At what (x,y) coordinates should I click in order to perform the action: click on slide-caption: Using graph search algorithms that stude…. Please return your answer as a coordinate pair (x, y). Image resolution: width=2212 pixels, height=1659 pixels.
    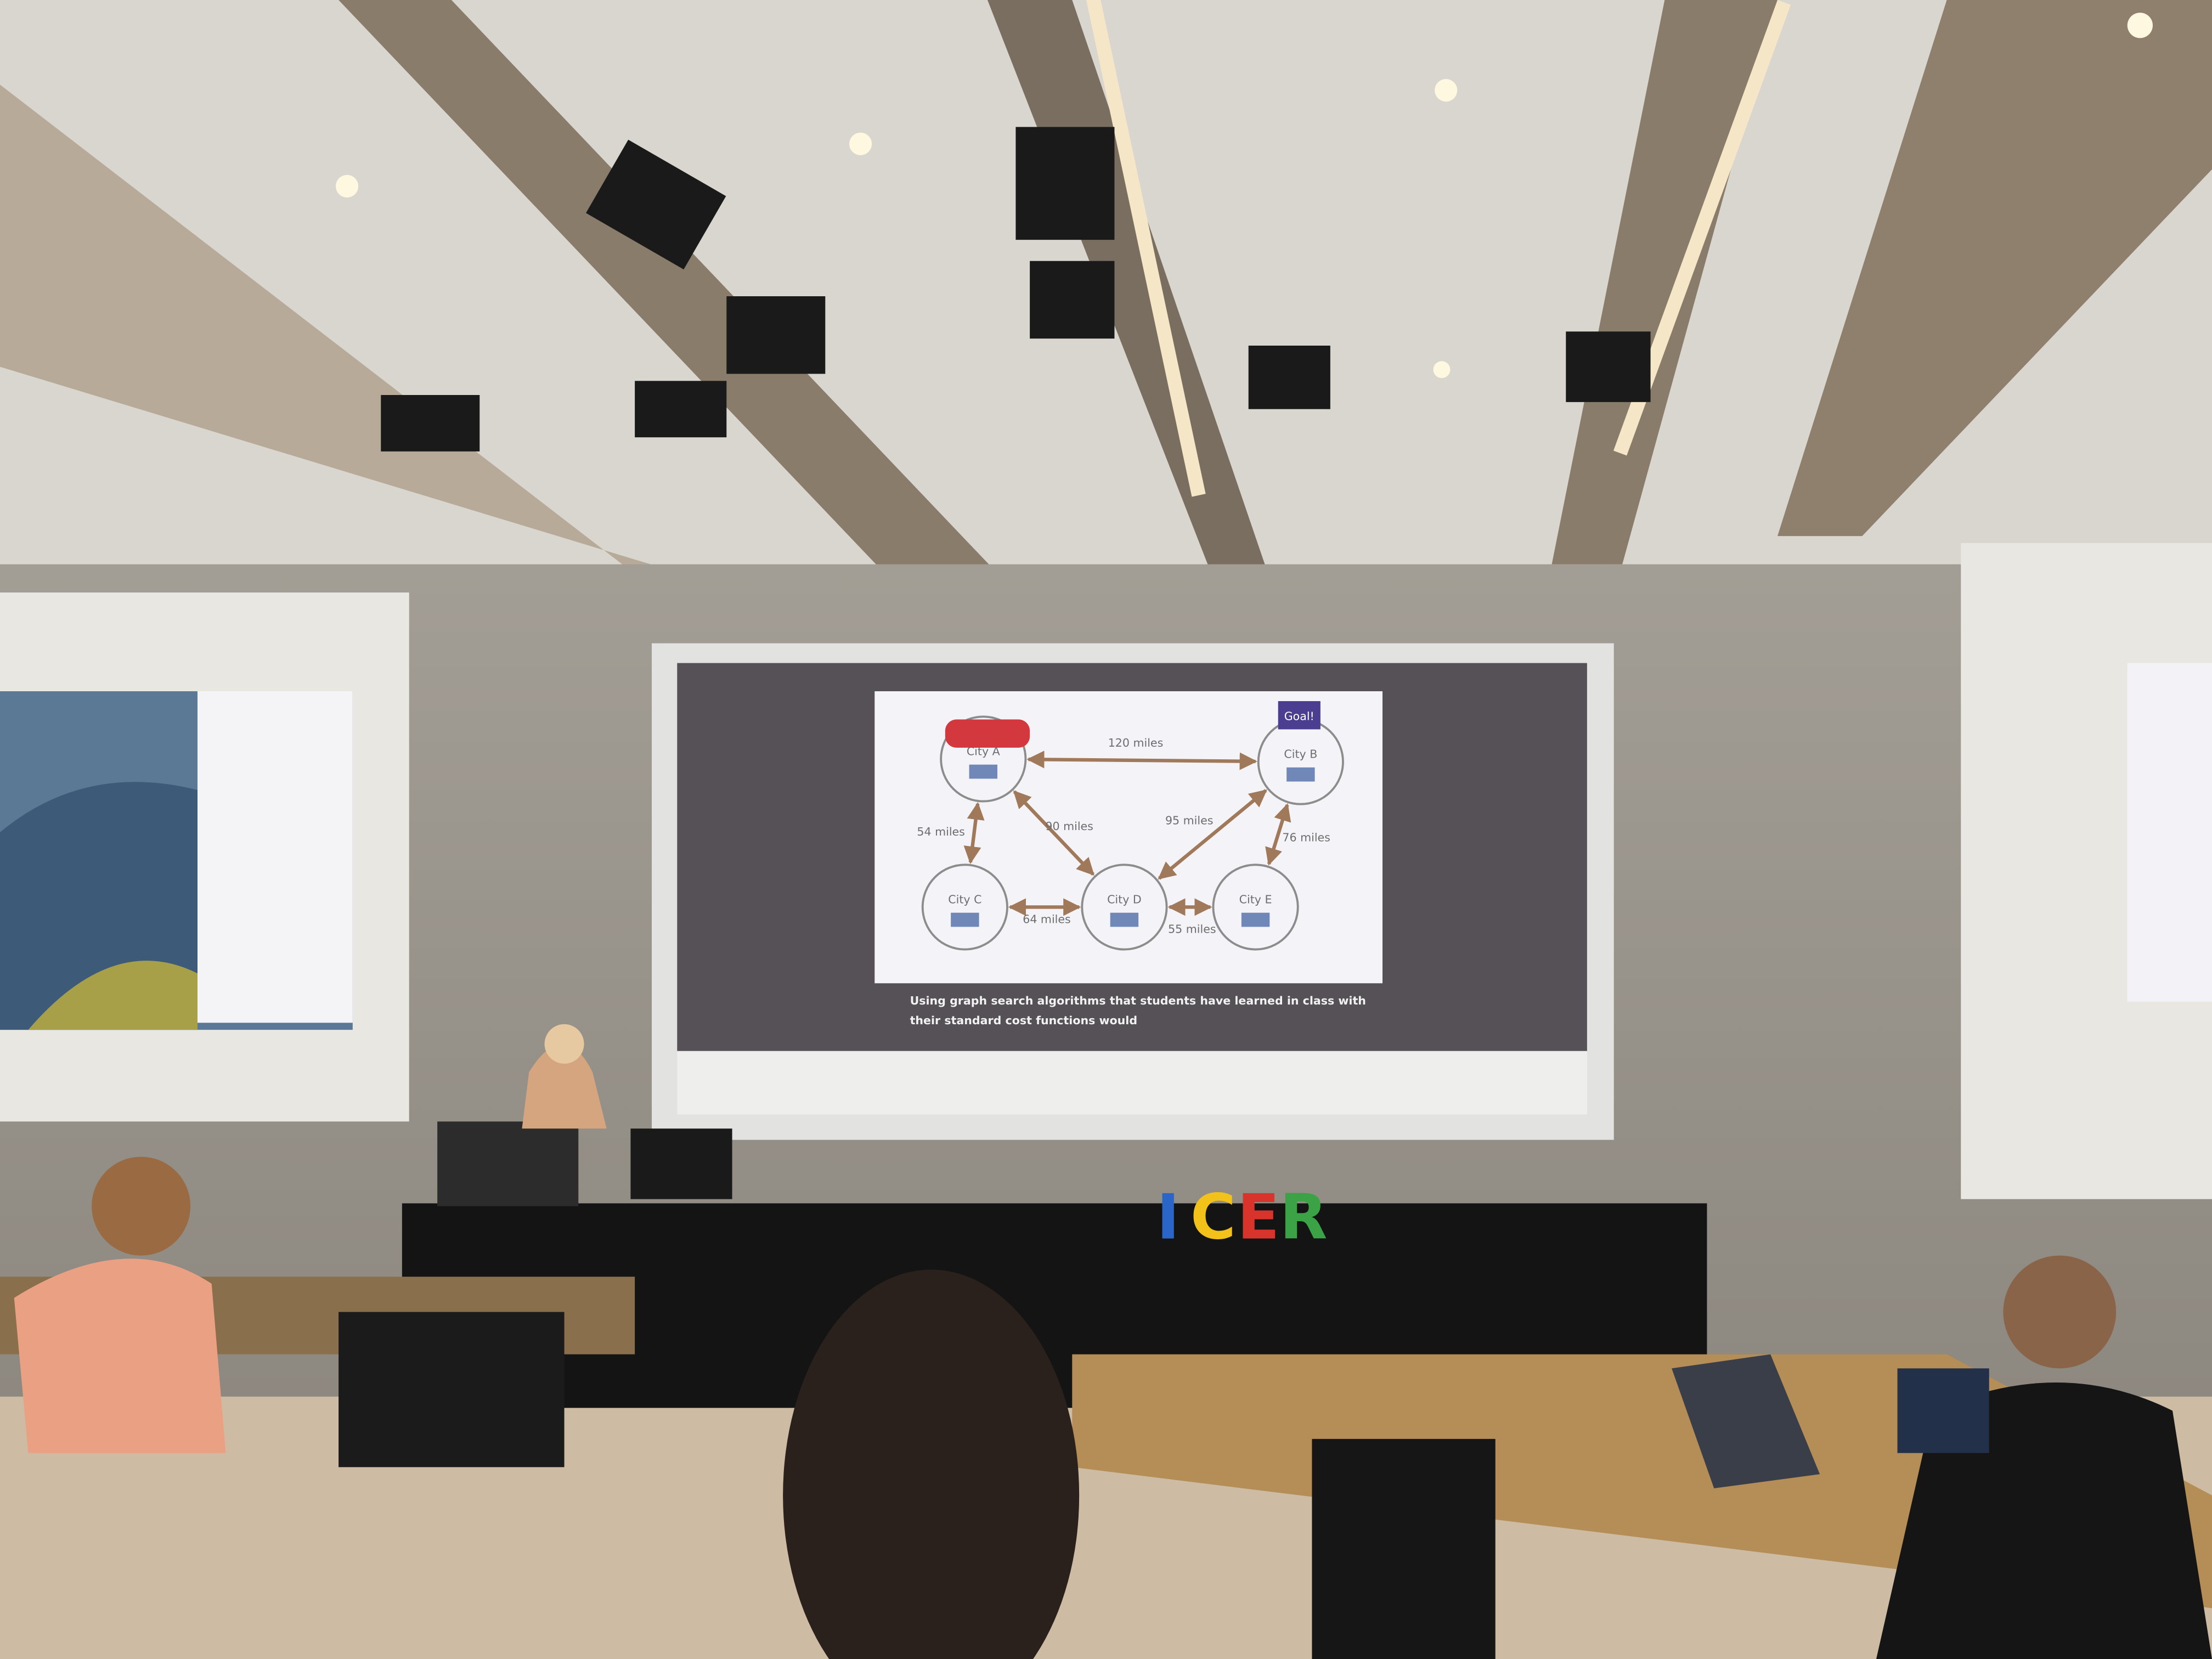
    Looking at the image, I should click on (1138, 1000).